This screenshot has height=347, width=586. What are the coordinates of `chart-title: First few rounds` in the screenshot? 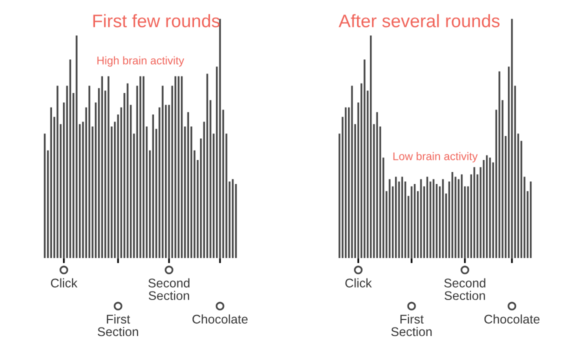 It's located at (156, 21).